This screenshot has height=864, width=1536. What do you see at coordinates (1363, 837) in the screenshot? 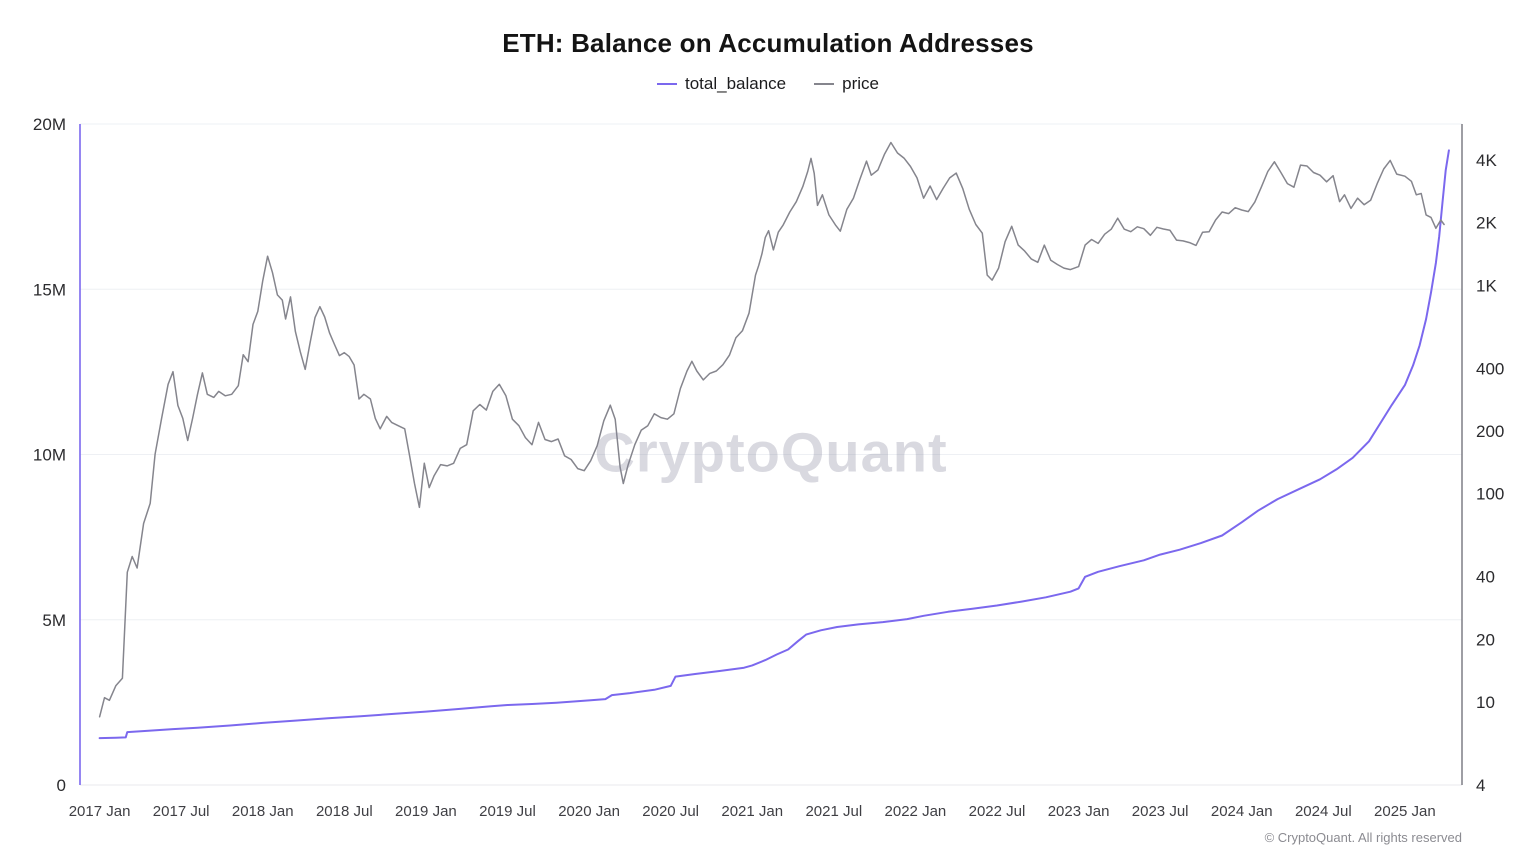
I see `copyright-footer: © CryptoQuant. All rights reserved` at bounding box center [1363, 837].